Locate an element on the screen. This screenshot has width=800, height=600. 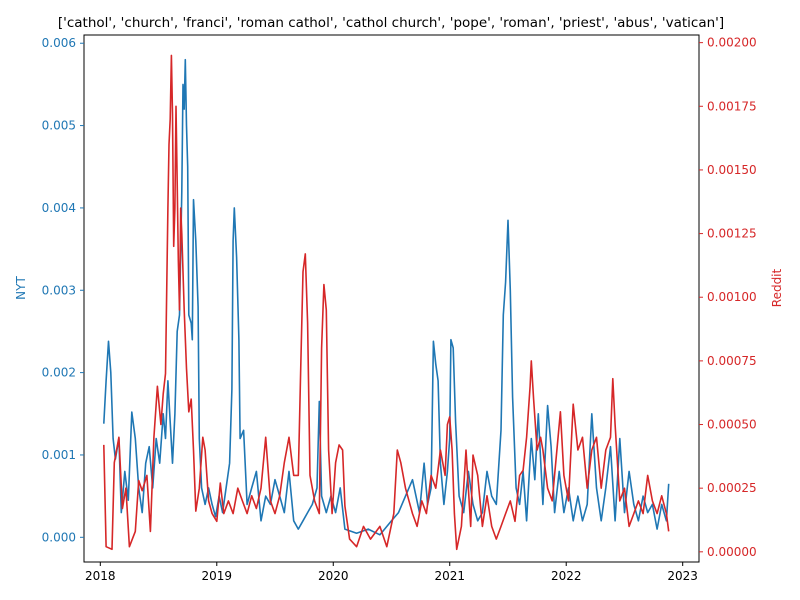
x-tick-label: 2019 is located at coordinates (217, 576).